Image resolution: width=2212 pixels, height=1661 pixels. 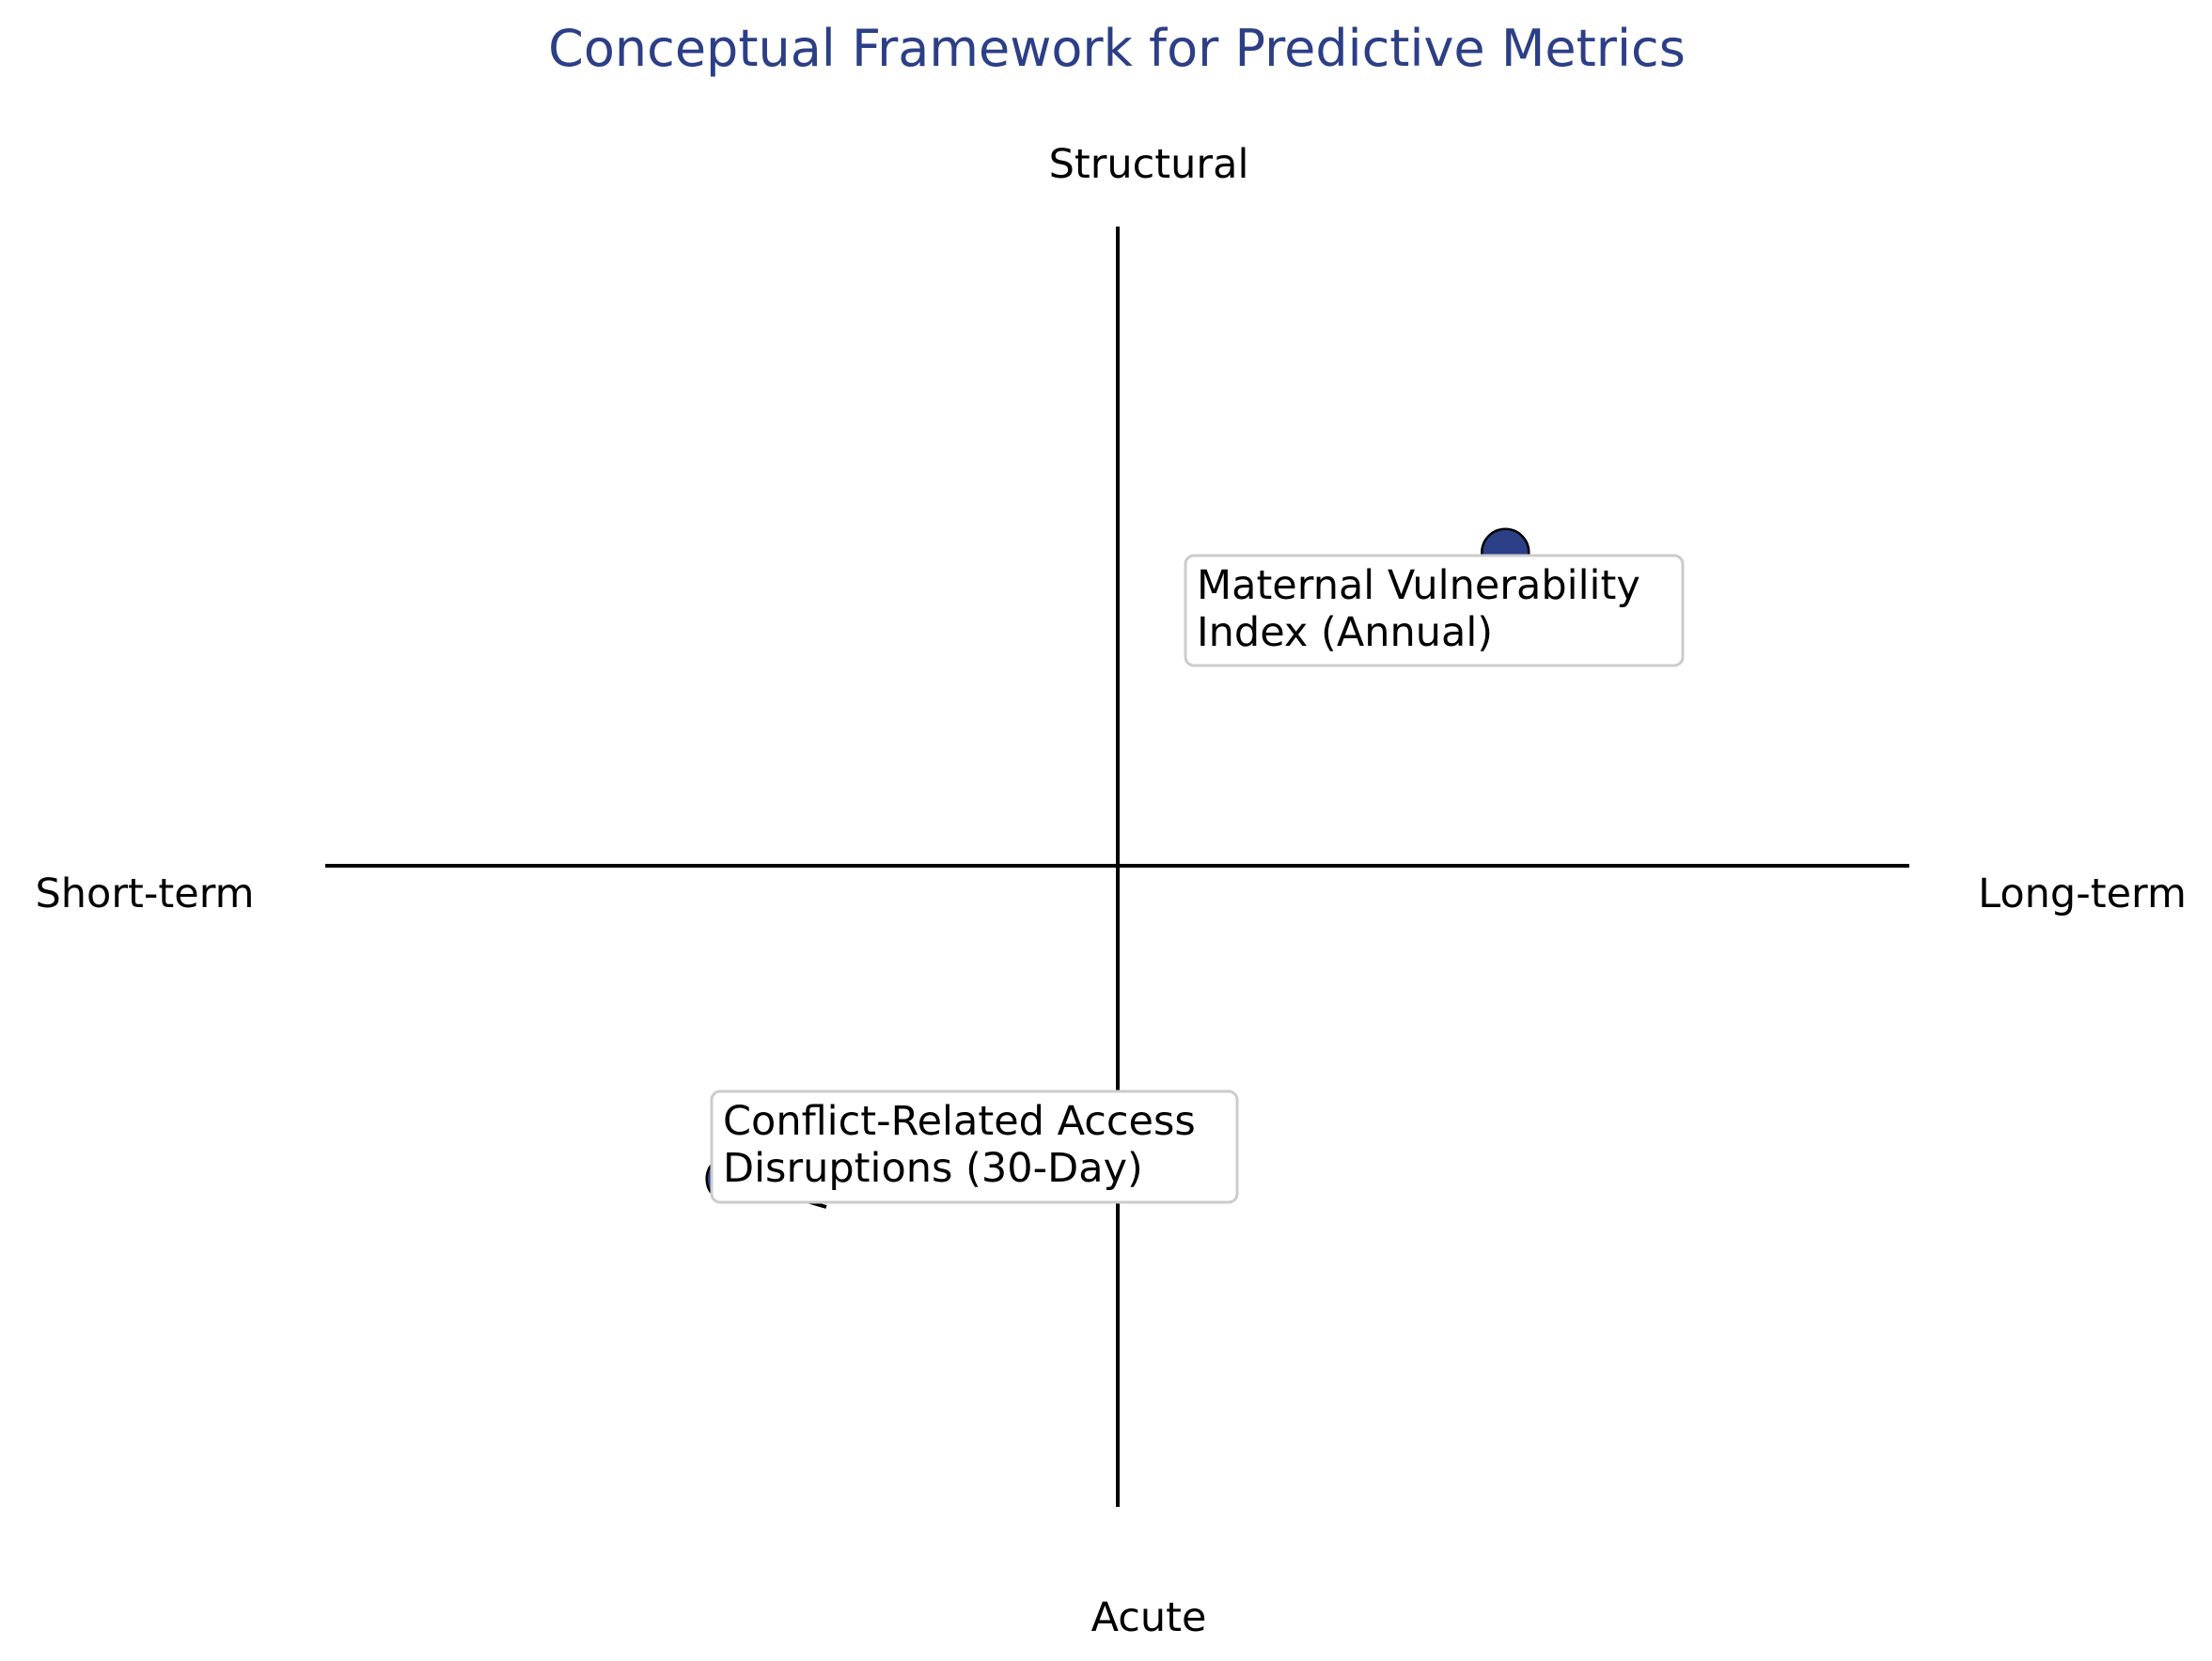 I want to click on axis-label-acute: Acute, so click(x=1149, y=1618).